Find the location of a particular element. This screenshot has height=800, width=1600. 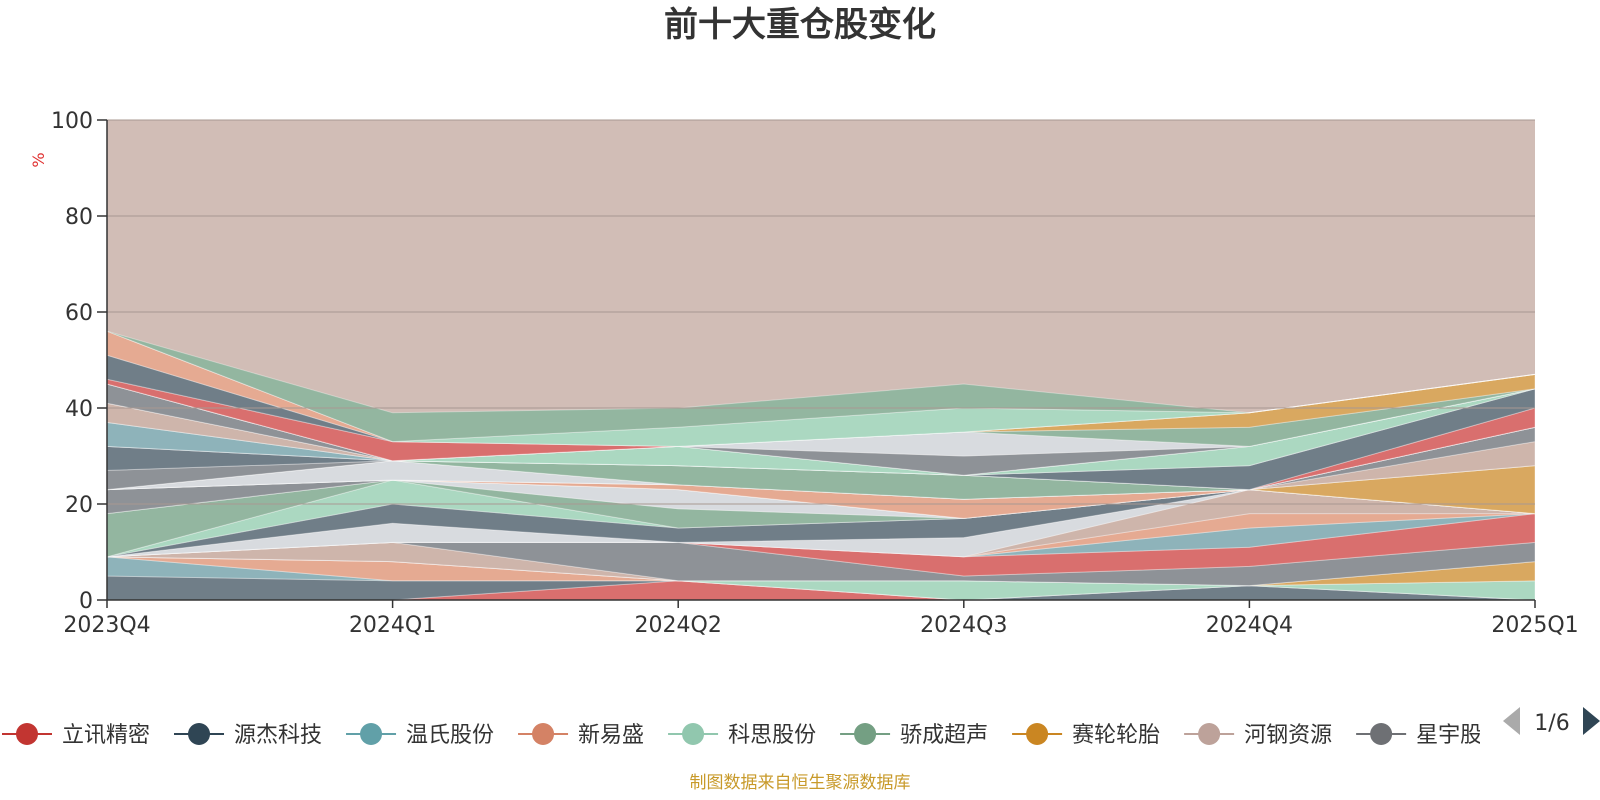

legend-item: 温氏股份 is located at coordinates (420, 735).